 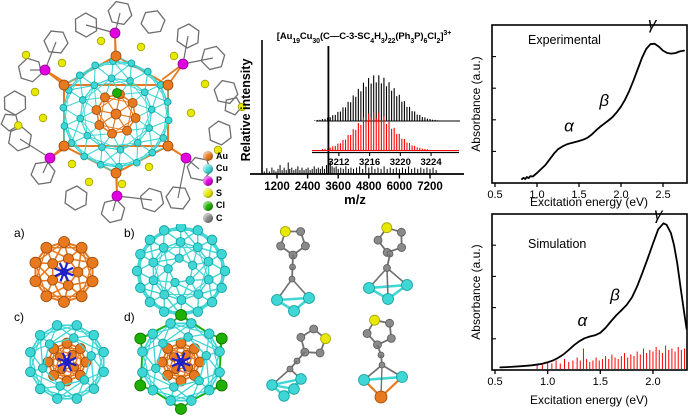 I want to click on ms-x-axis-label: m/z, so click(x=355, y=199).